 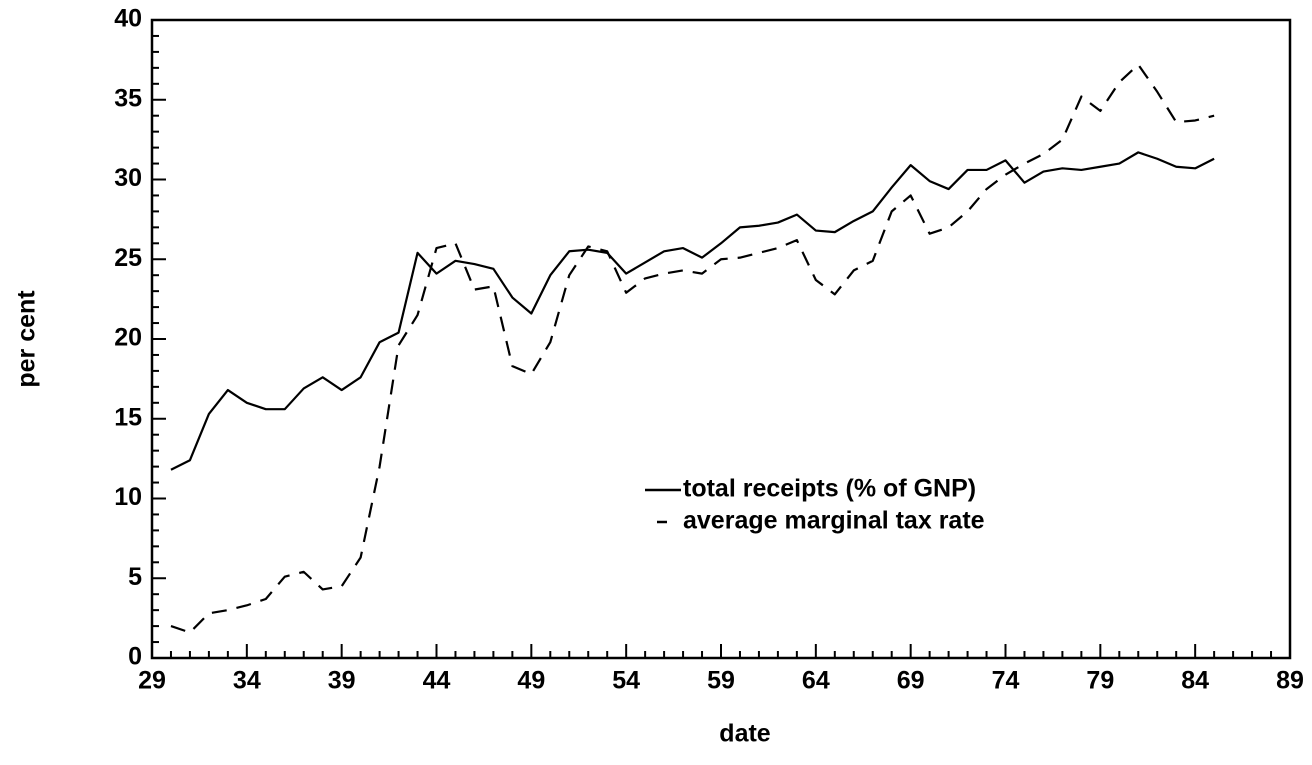 What do you see at coordinates (829, 489) in the screenshot?
I see `legend-label: total receipts (% of GNP)` at bounding box center [829, 489].